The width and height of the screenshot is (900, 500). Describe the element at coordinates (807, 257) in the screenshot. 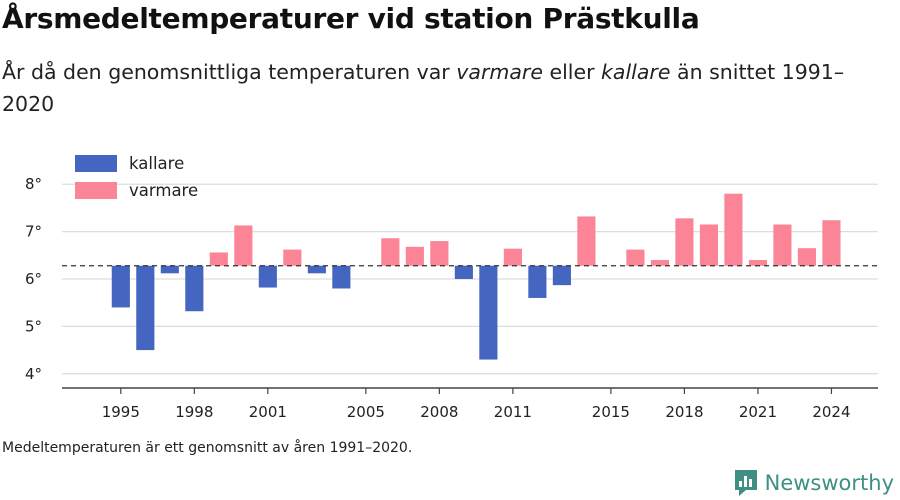

I see `bar-2023` at that location.